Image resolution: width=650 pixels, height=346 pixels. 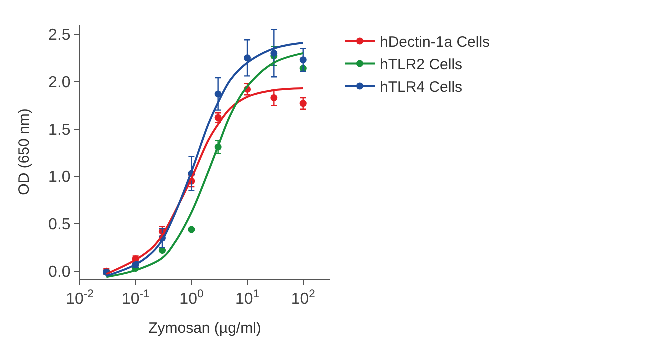 I want to click on x-axis-title: Zymosan (µg/ml), so click(x=205, y=329).